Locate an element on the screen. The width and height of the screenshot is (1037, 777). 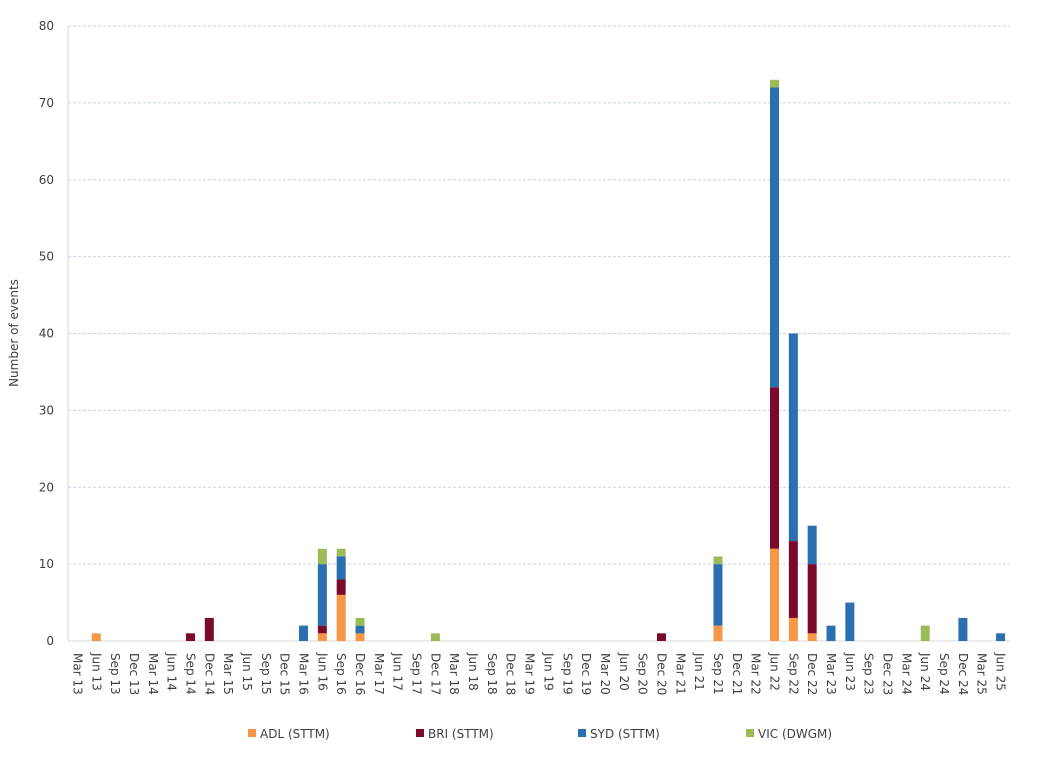
x-tick-label: Mar 16 is located at coordinates (304, 674).